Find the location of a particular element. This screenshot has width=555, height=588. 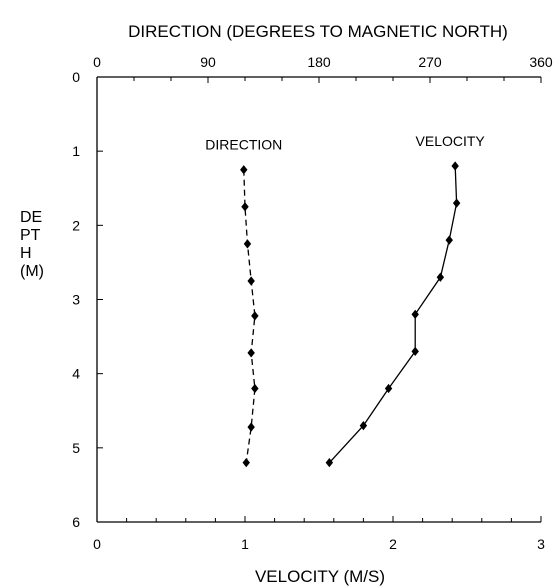

top-axis-tick-label: 270 is located at coordinates (430, 62).